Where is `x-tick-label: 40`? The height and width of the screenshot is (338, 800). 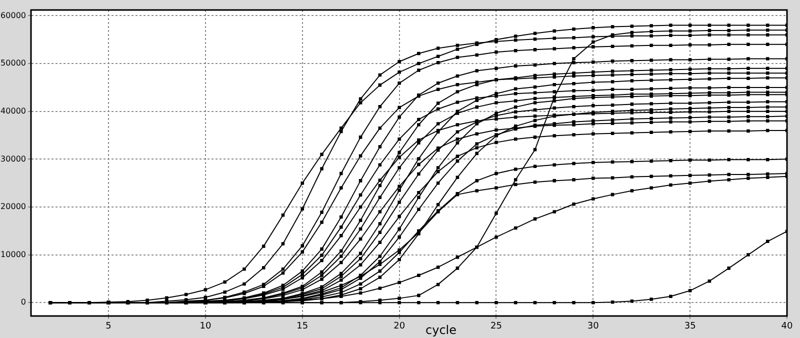
x-tick-label: 40 is located at coordinates (787, 327).